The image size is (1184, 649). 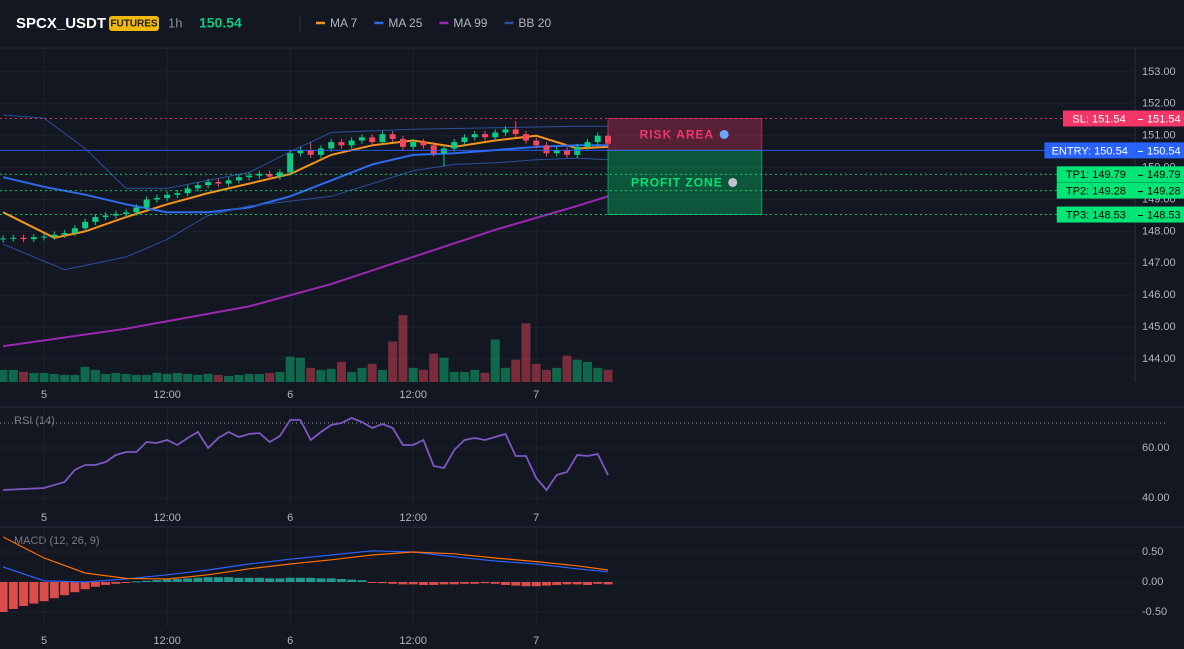 I want to click on y-tick-label: 0.00, so click(x=1152, y=582).